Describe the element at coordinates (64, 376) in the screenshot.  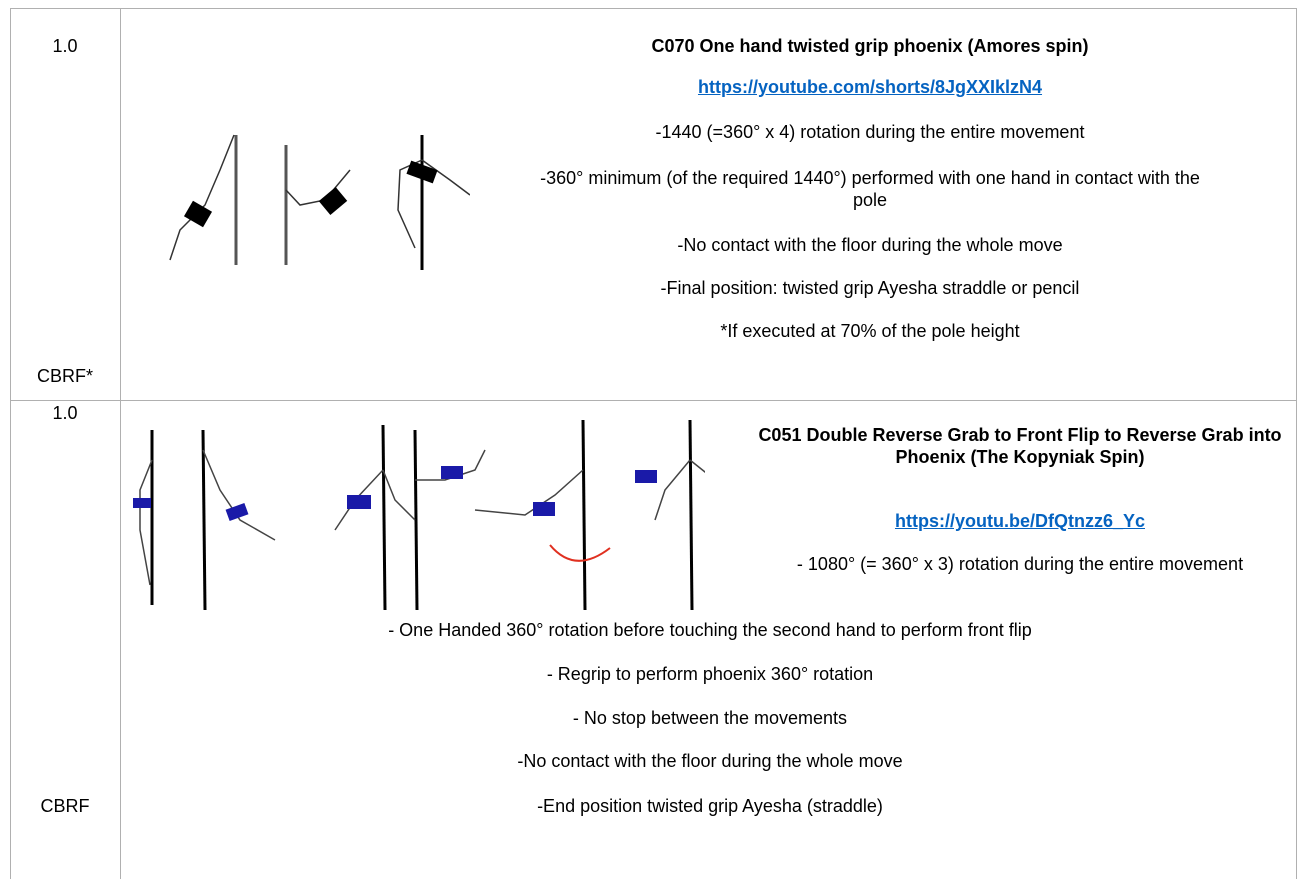
I see `code: CBRF*` at that location.